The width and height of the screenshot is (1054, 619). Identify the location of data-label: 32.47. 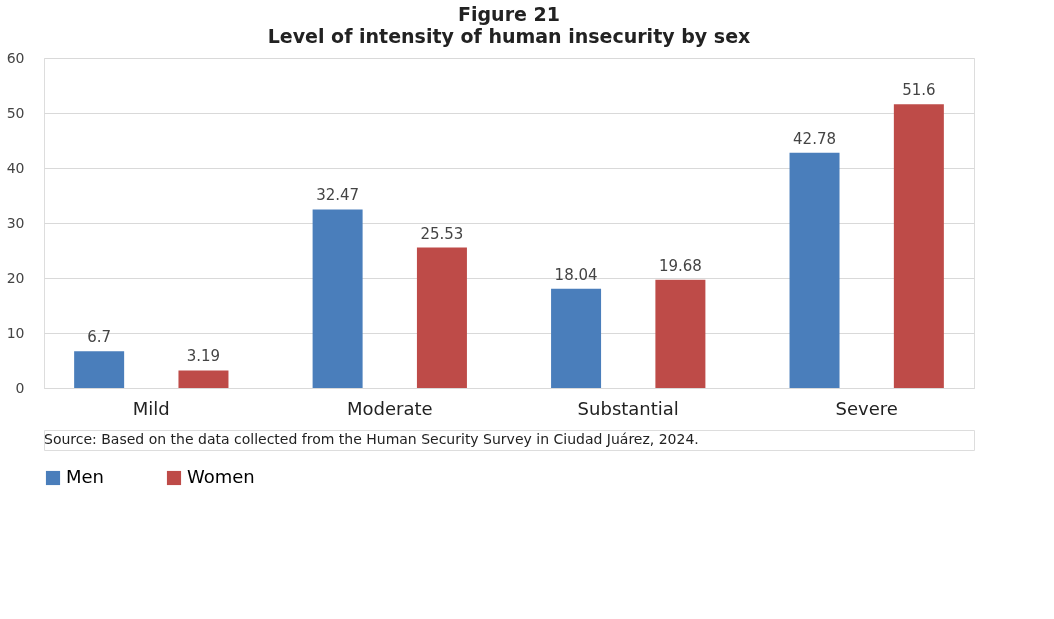
(338, 195).